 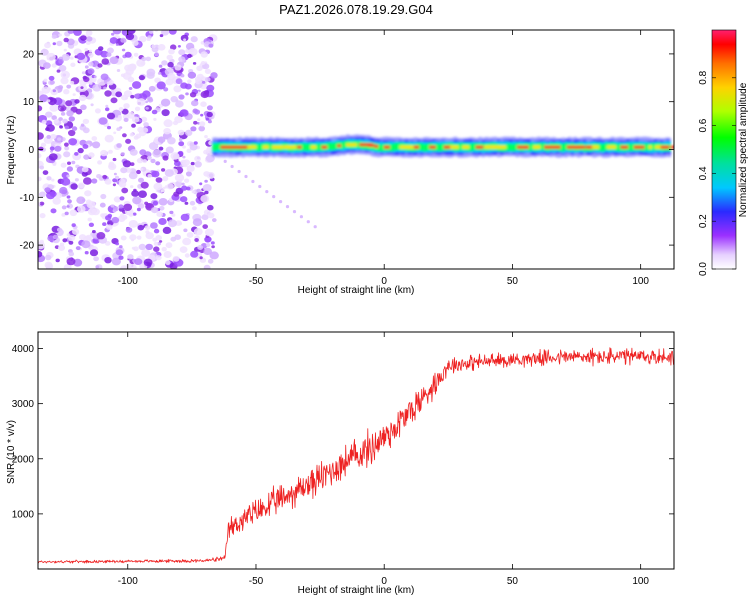 What do you see at coordinates (270, 194) in the screenshot?
I see `signal-trail` at bounding box center [270, 194].